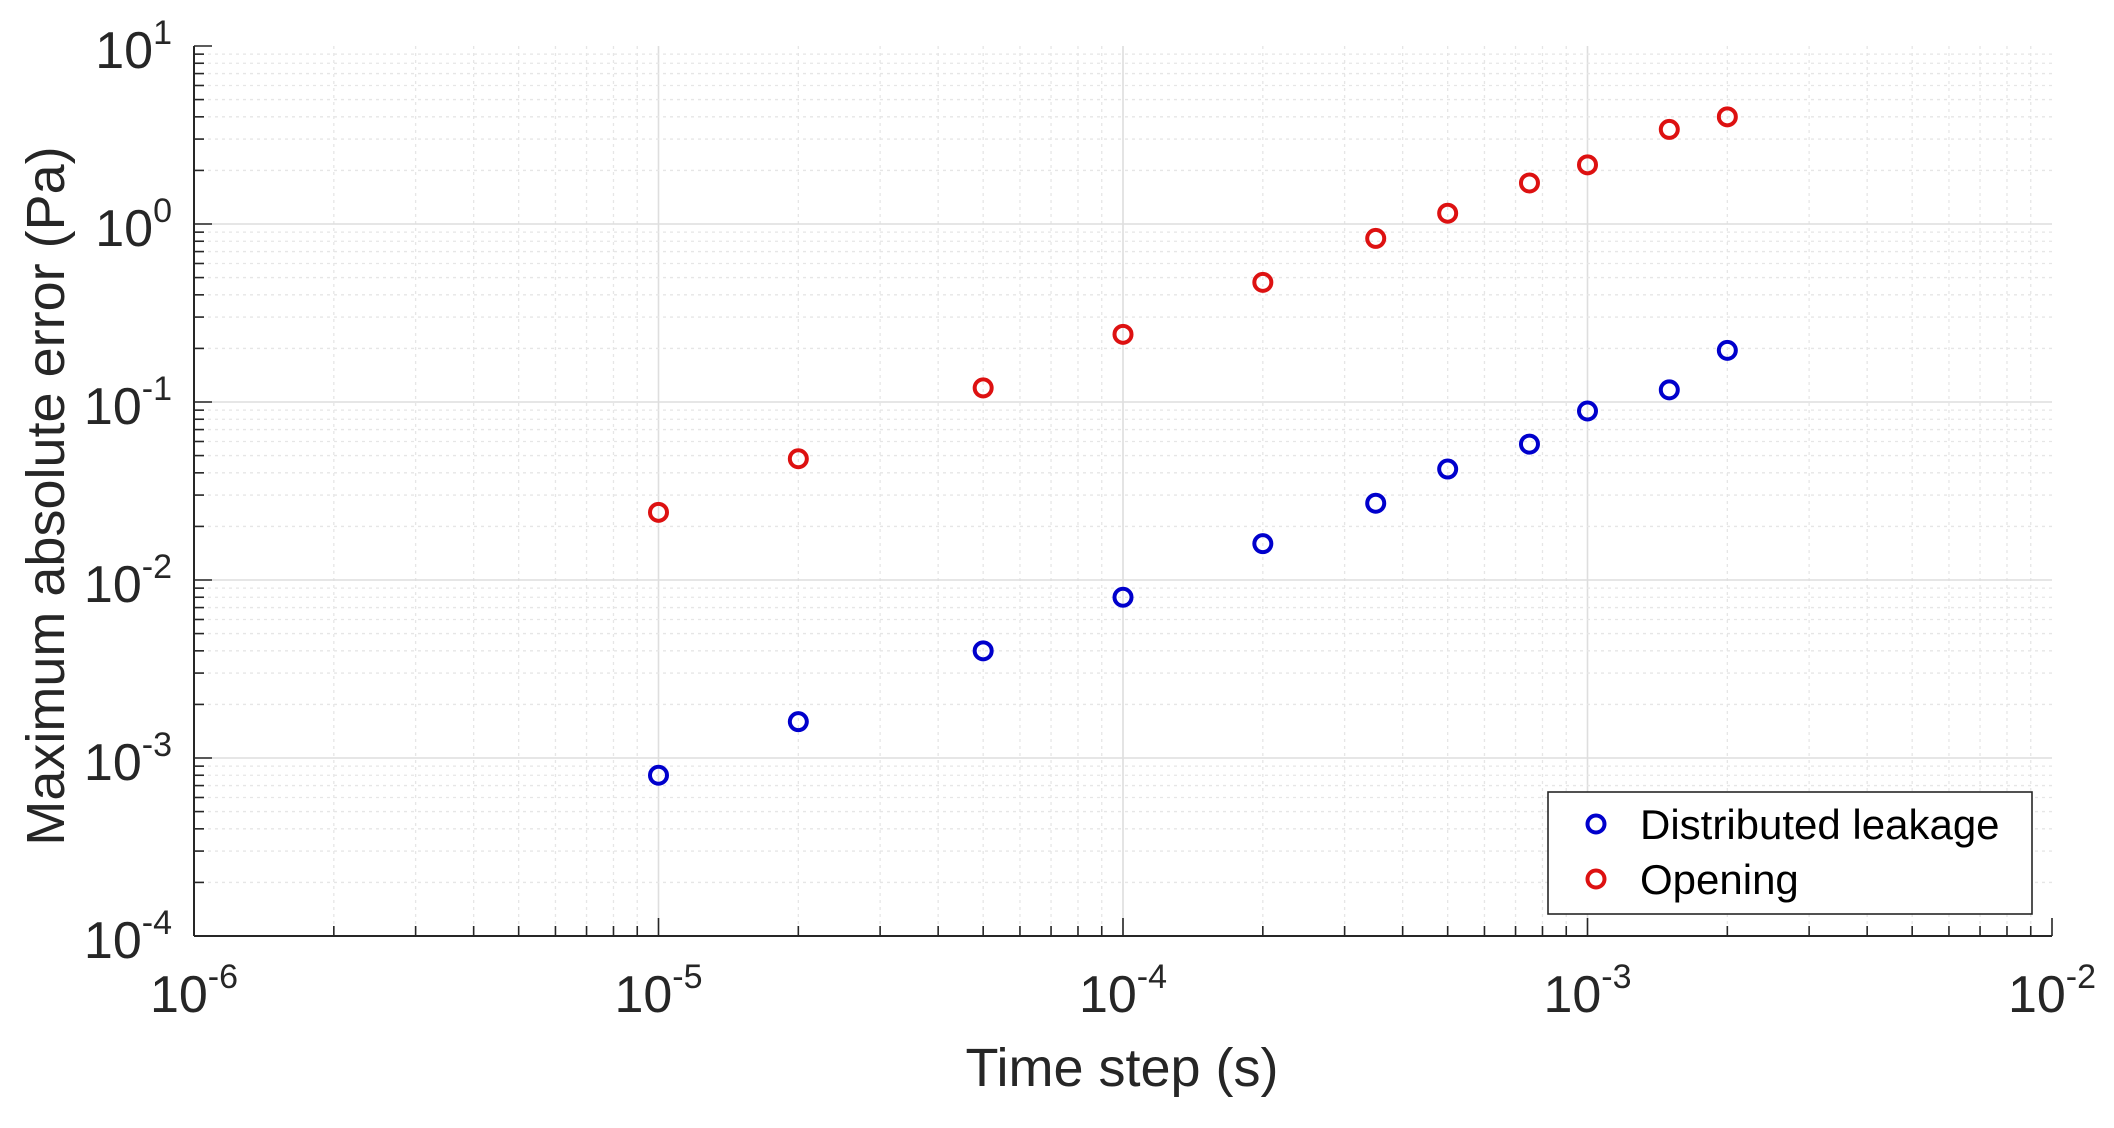 This screenshot has height=1128, width=2114. I want to click on x-tick-label: 10⁻³, so click(1587, 991).